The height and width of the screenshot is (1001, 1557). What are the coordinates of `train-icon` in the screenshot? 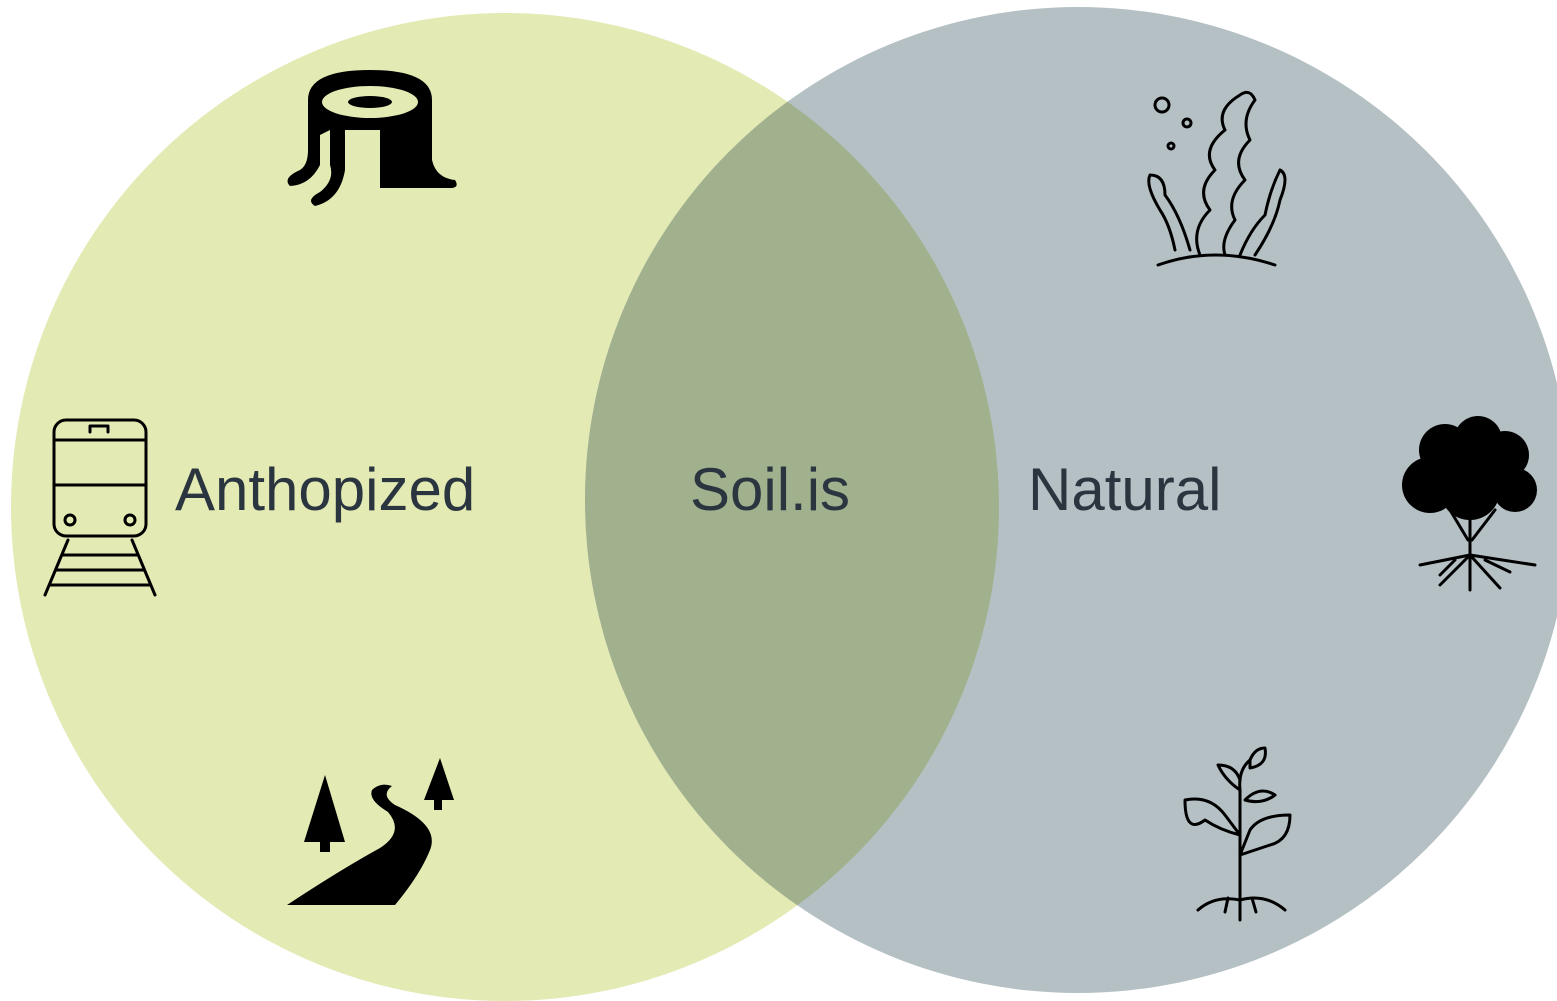 It's located at (100, 507).